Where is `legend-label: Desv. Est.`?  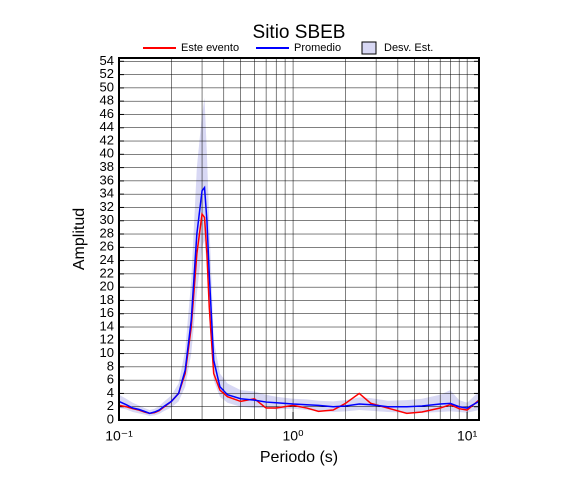
legend-label: Desv. Est. is located at coordinates (408, 48).